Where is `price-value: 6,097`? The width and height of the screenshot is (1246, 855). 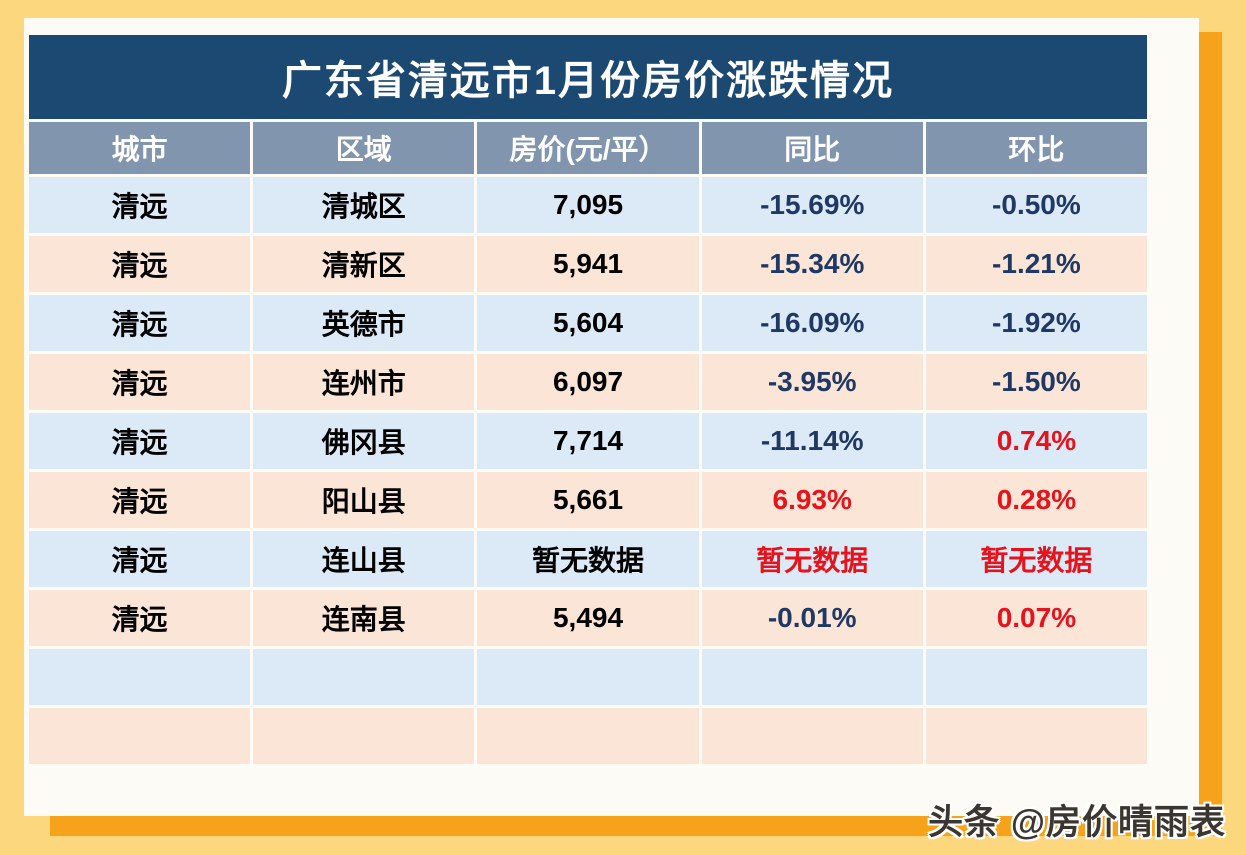
price-value: 6,097 is located at coordinates (588, 382).